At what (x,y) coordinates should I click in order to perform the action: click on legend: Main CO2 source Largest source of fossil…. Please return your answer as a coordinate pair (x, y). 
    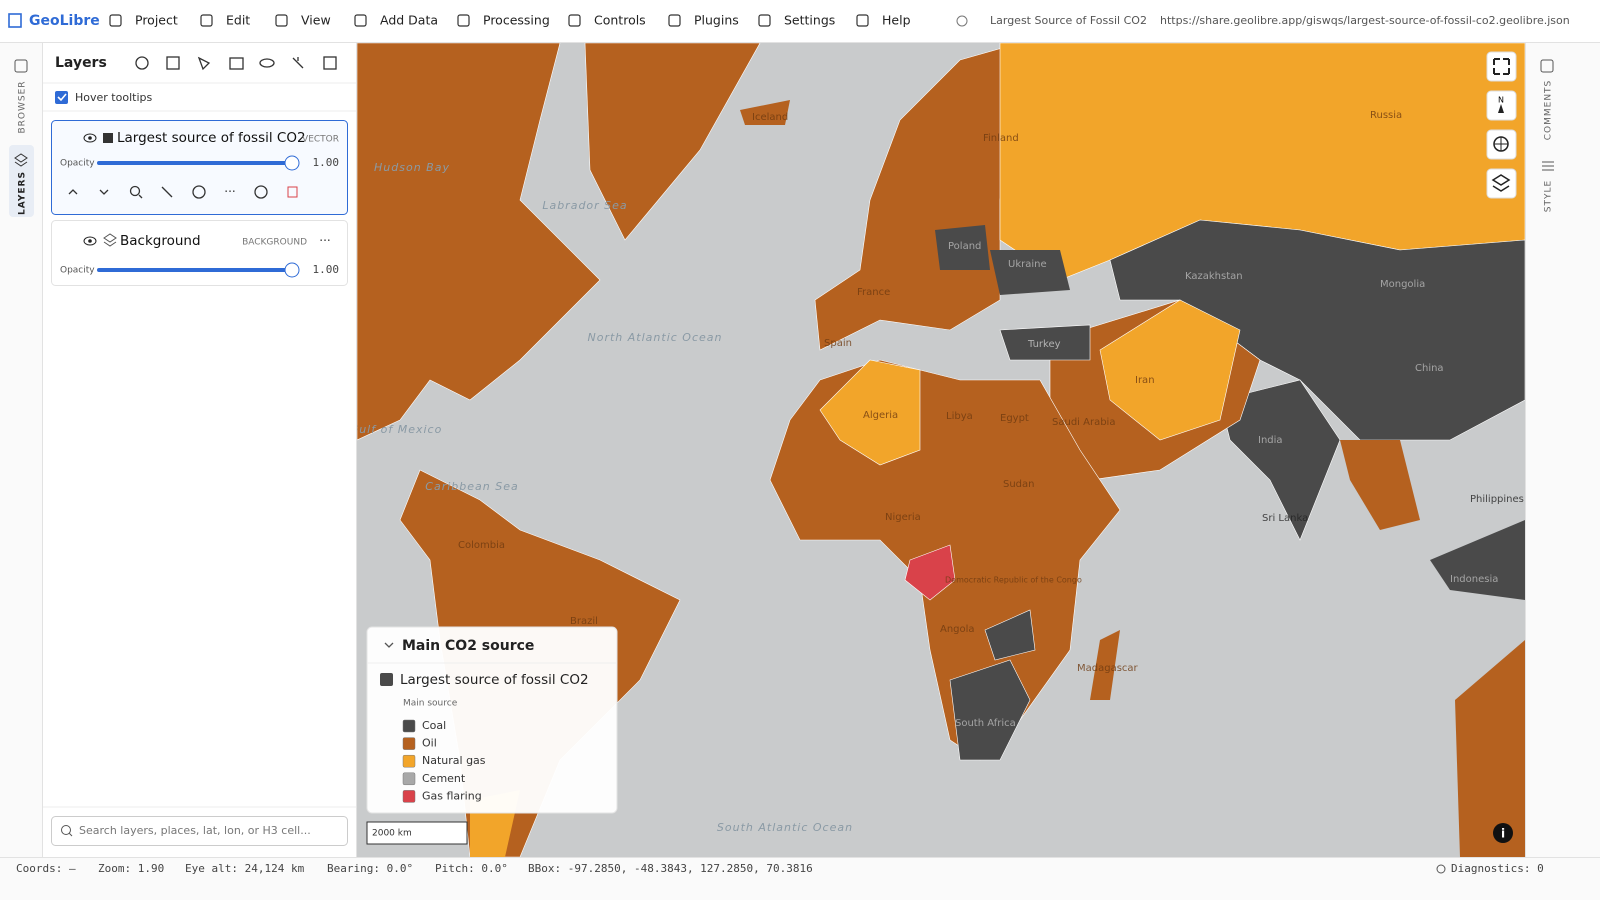
    Looking at the image, I should click on (492, 720).